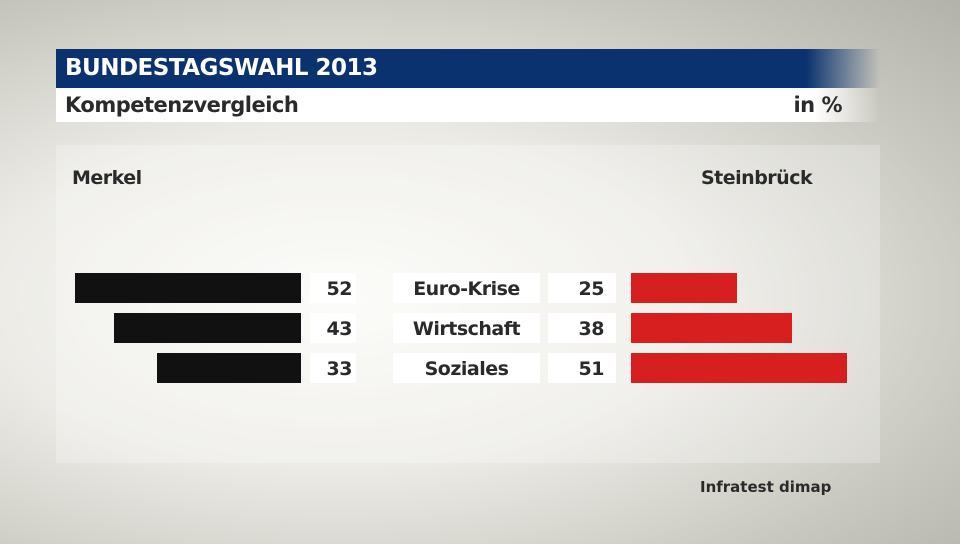  Describe the element at coordinates (468, 105) in the screenshot. I see `subtitle-bar: Kompetenzvergleich in %` at that location.